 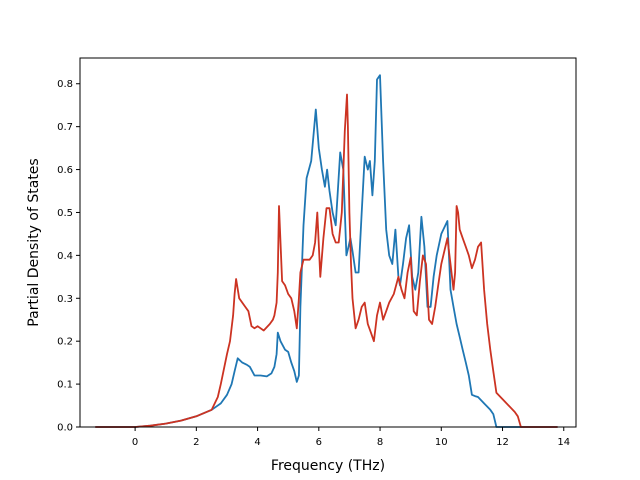 I want to click on y-axis-label: Partial Density of States, so click(x=34, y=242).